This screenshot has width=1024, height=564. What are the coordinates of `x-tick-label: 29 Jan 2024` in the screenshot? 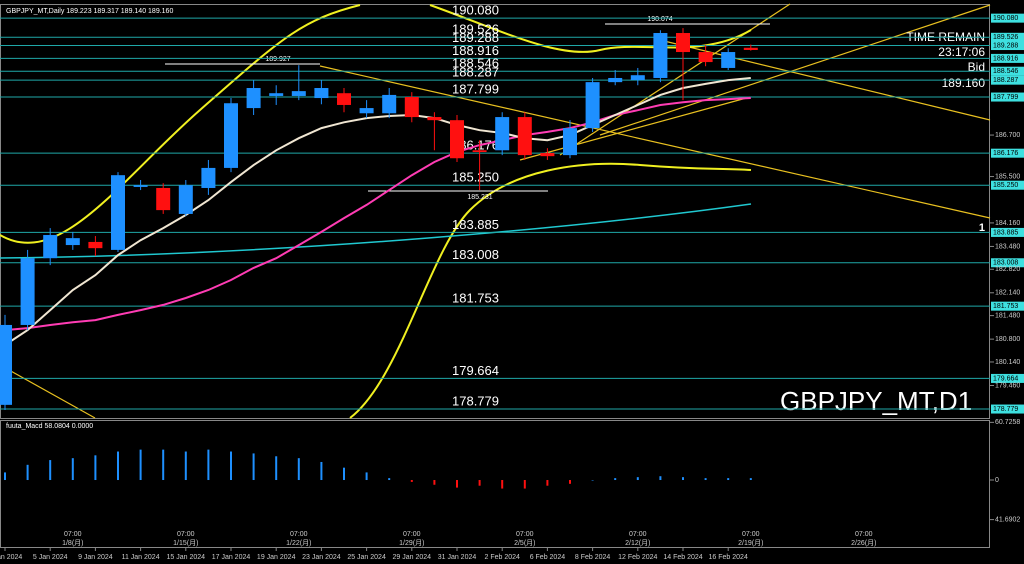 It's located at (412, 557).